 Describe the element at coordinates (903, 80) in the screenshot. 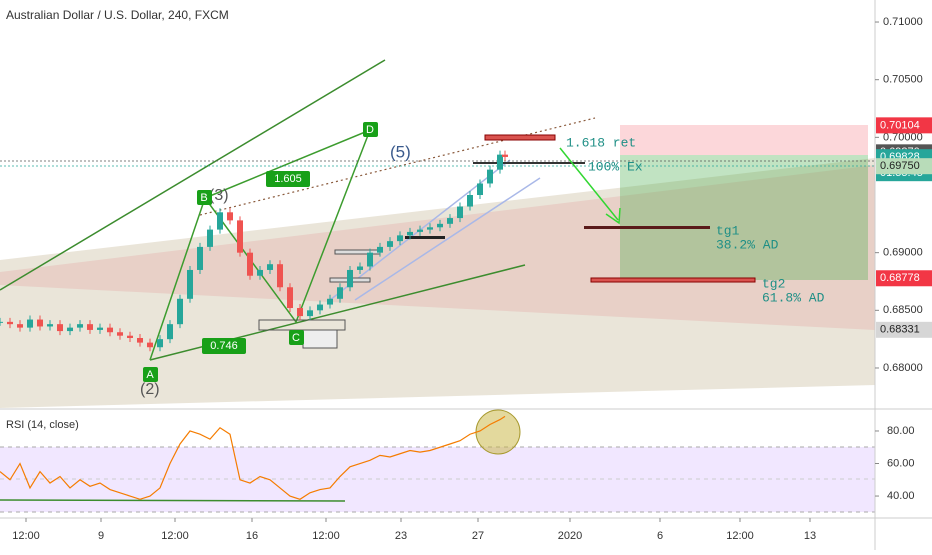

I see `y-tick-label: 0.70500` at that location.